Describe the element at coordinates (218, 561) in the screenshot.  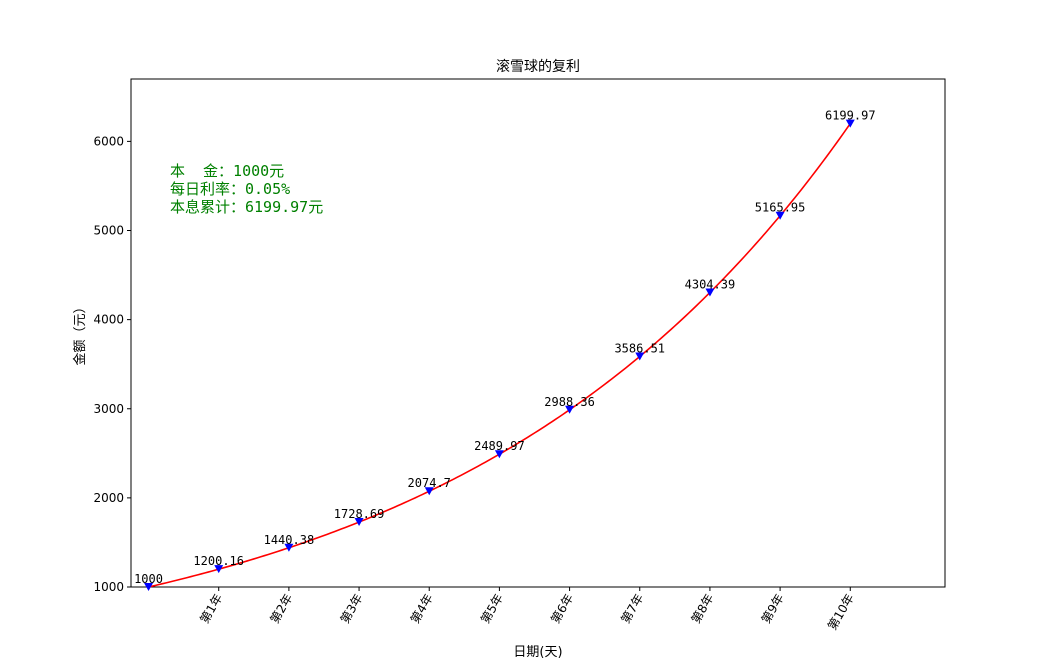
I see `data-label: 1200.16` at that location.